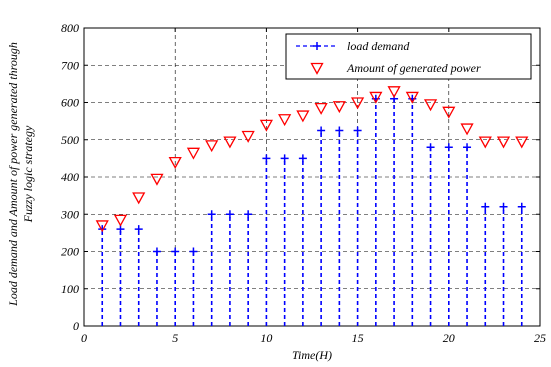  Describe the element at coordinates (70, 103) in the screenshot. I see `y-tick-label: 600` at that location.